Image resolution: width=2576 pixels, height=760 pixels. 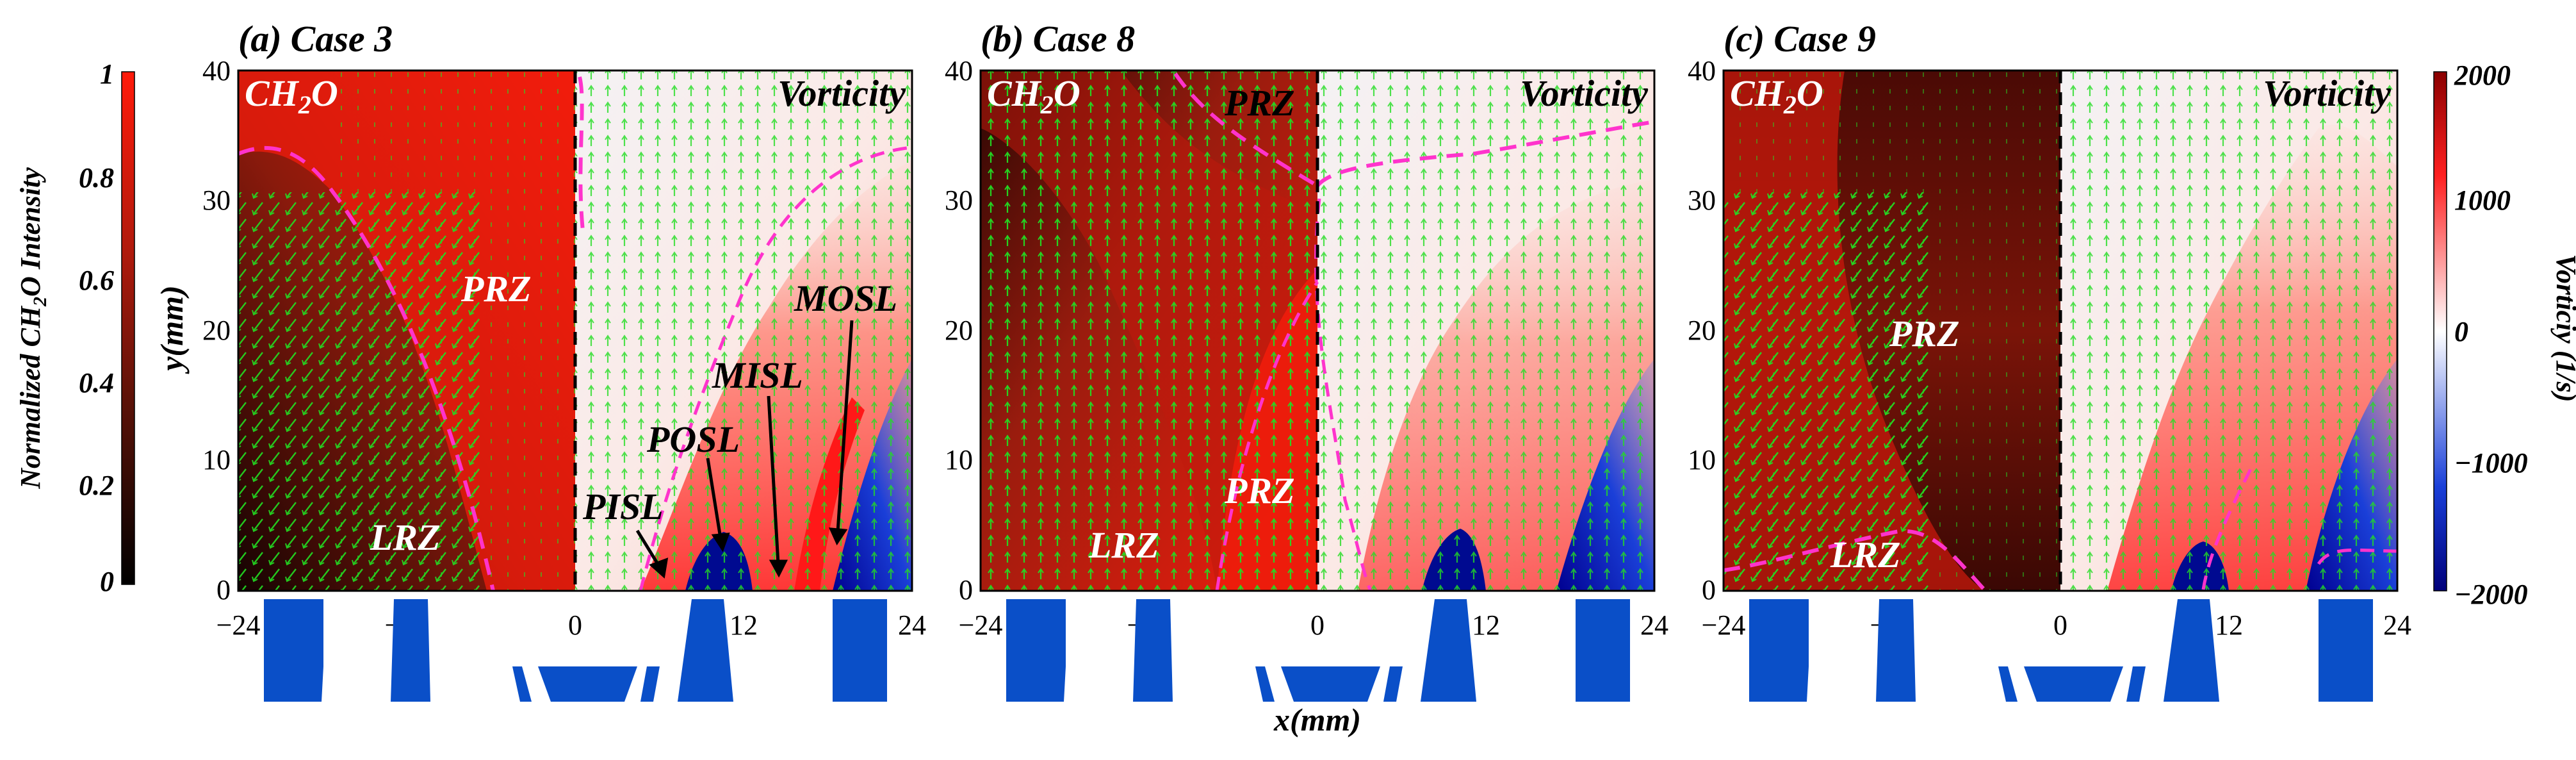 What do you see at coordinates (172, 365) in the screenshot?
I see `y-axis-letter: y` at bounding box center [172, 365].